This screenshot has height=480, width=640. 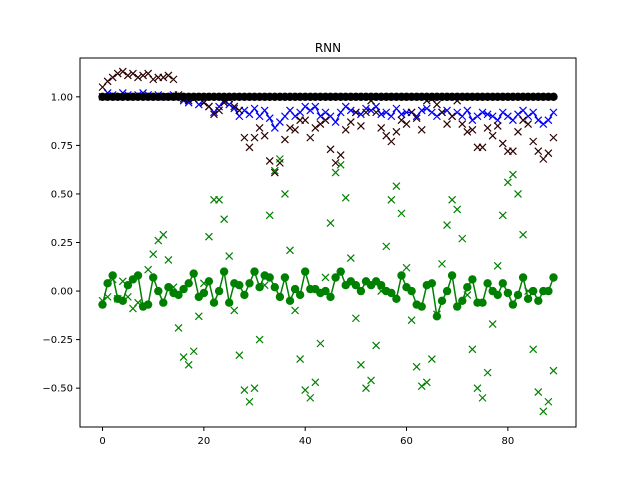 I want to click on y-tick-label: 0.75, so click(x=62, y=146).